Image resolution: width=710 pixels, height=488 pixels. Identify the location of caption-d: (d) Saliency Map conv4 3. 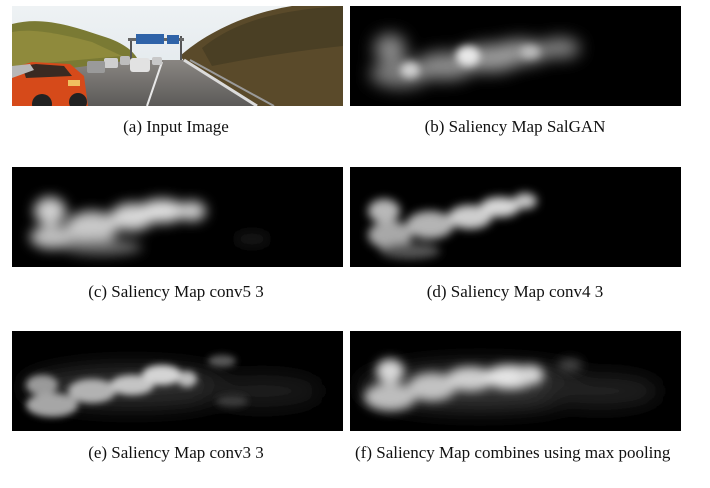
(515, 291).